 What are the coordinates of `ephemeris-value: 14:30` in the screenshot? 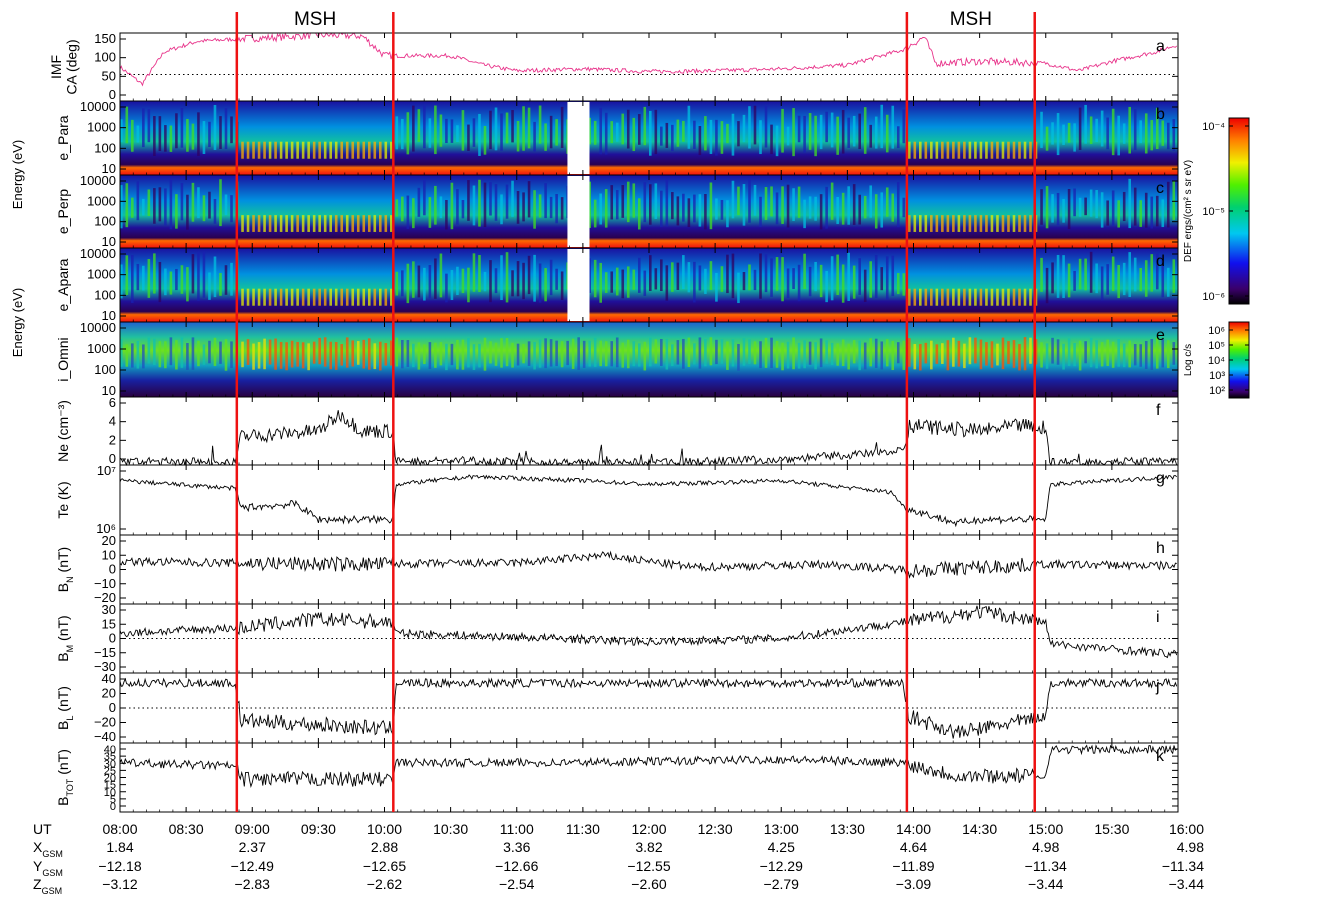 It's located at (979, 829).